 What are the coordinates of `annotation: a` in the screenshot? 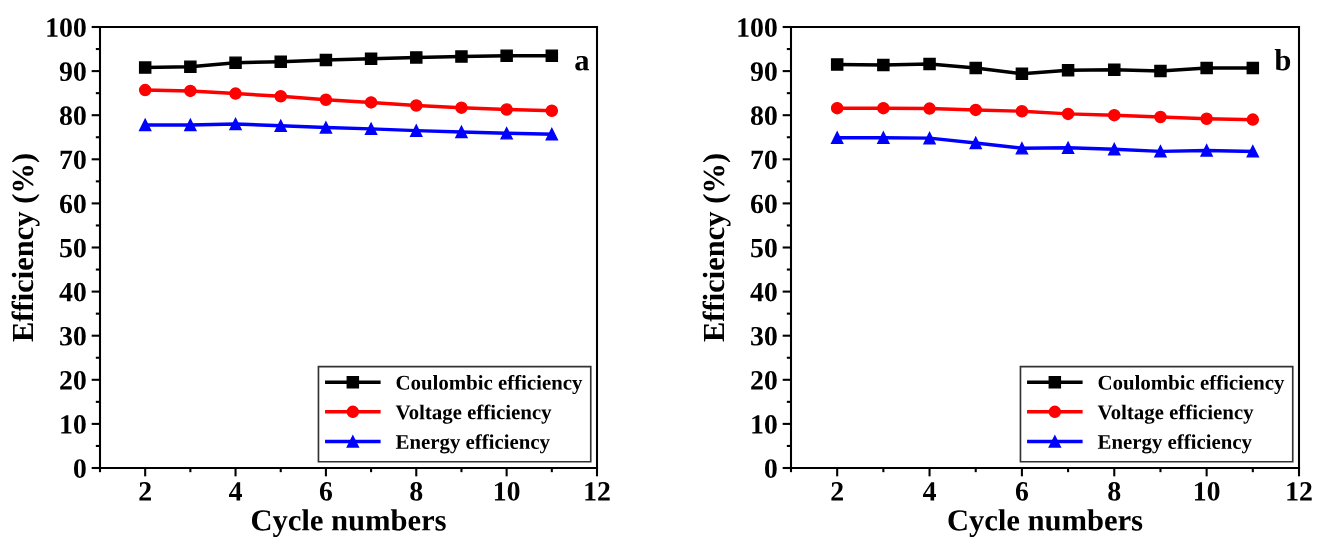 It's located at (582, 63).